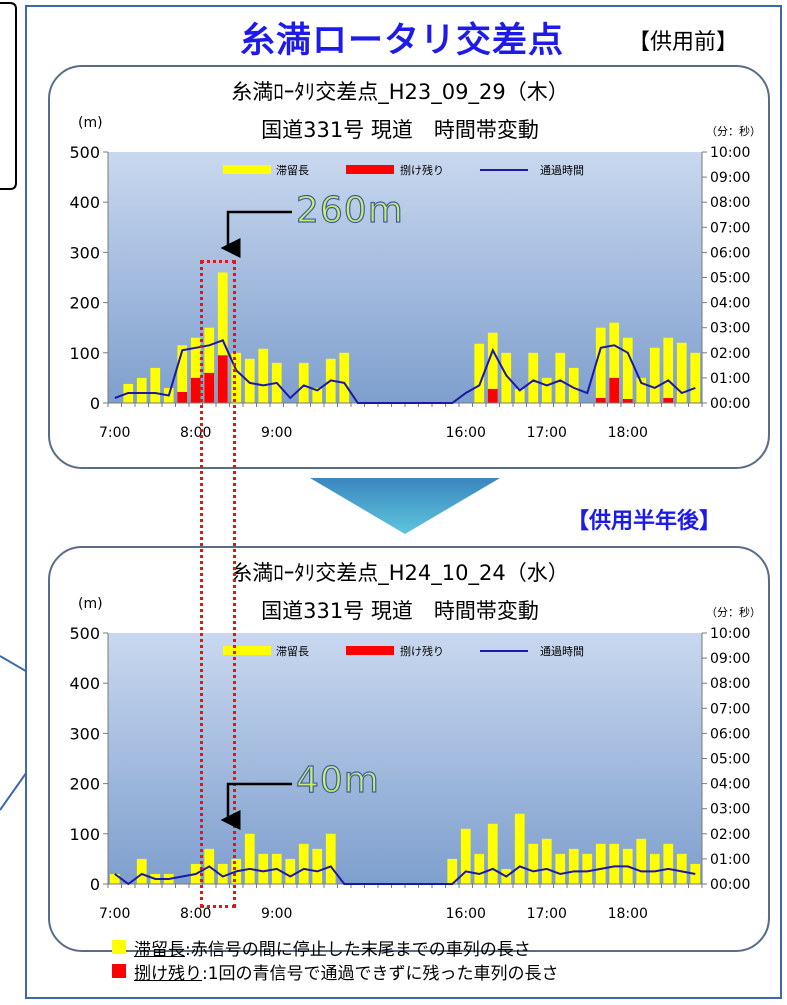 This screenshot has width=787, height=1005. What do you see at coordinates (168, 971) in the screenshot?
I see `footnote-term: 捌け残り` at bounding box center [168, 971].